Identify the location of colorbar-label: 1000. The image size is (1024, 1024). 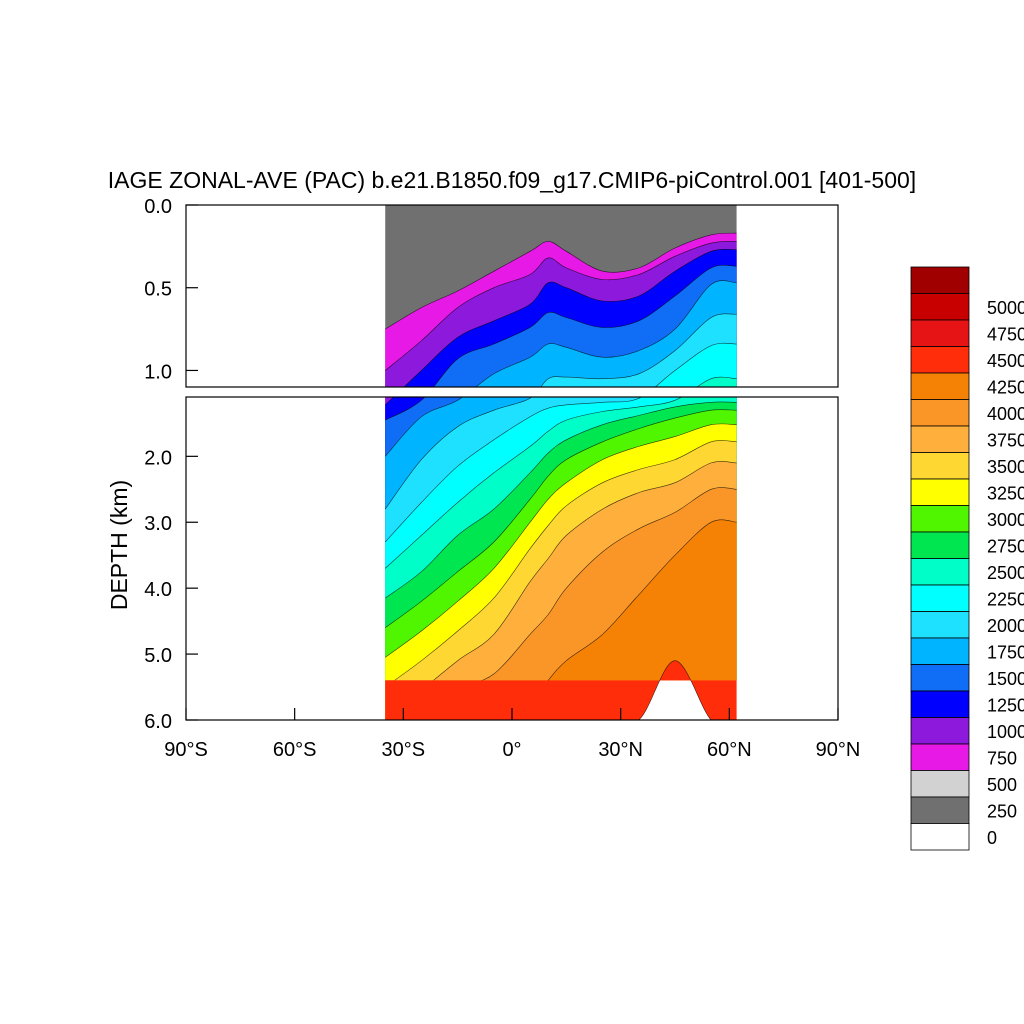
(1005, 732).